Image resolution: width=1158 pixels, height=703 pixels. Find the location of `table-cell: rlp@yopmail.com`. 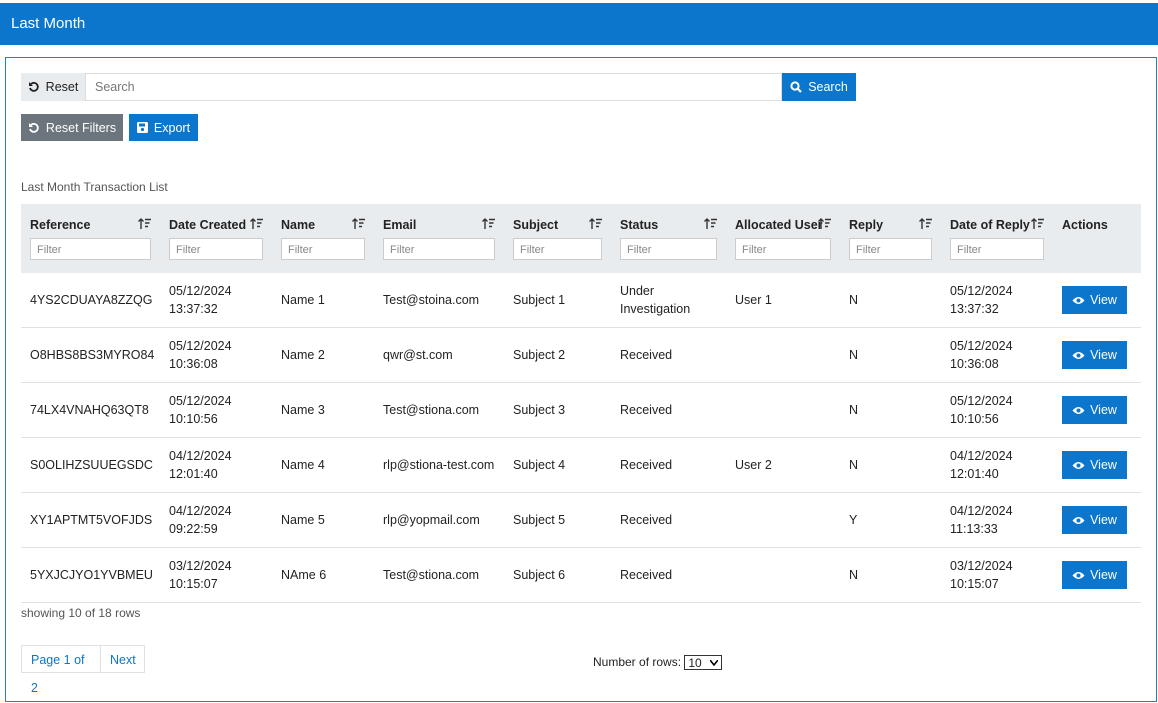

table-cell: rlp@yopmail.com is located at coordinates (439, 520).